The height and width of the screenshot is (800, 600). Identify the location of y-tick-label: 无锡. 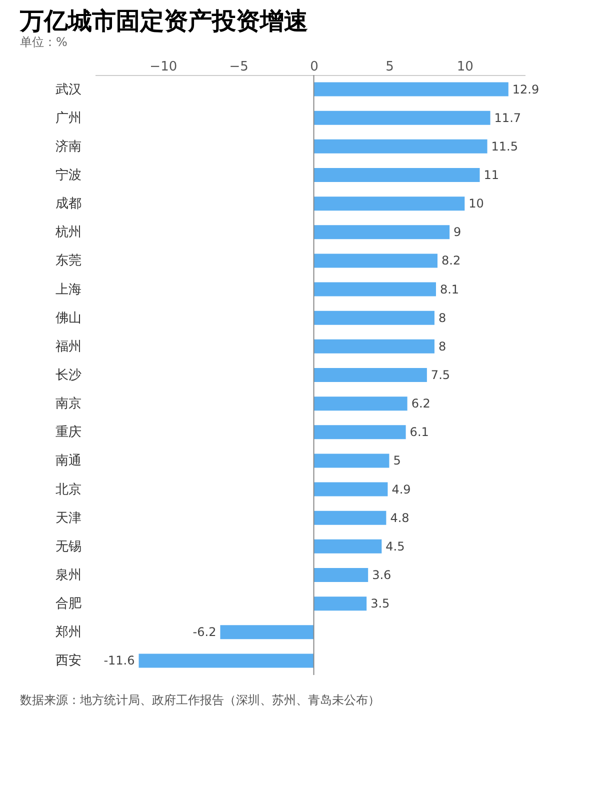
(69, 546).